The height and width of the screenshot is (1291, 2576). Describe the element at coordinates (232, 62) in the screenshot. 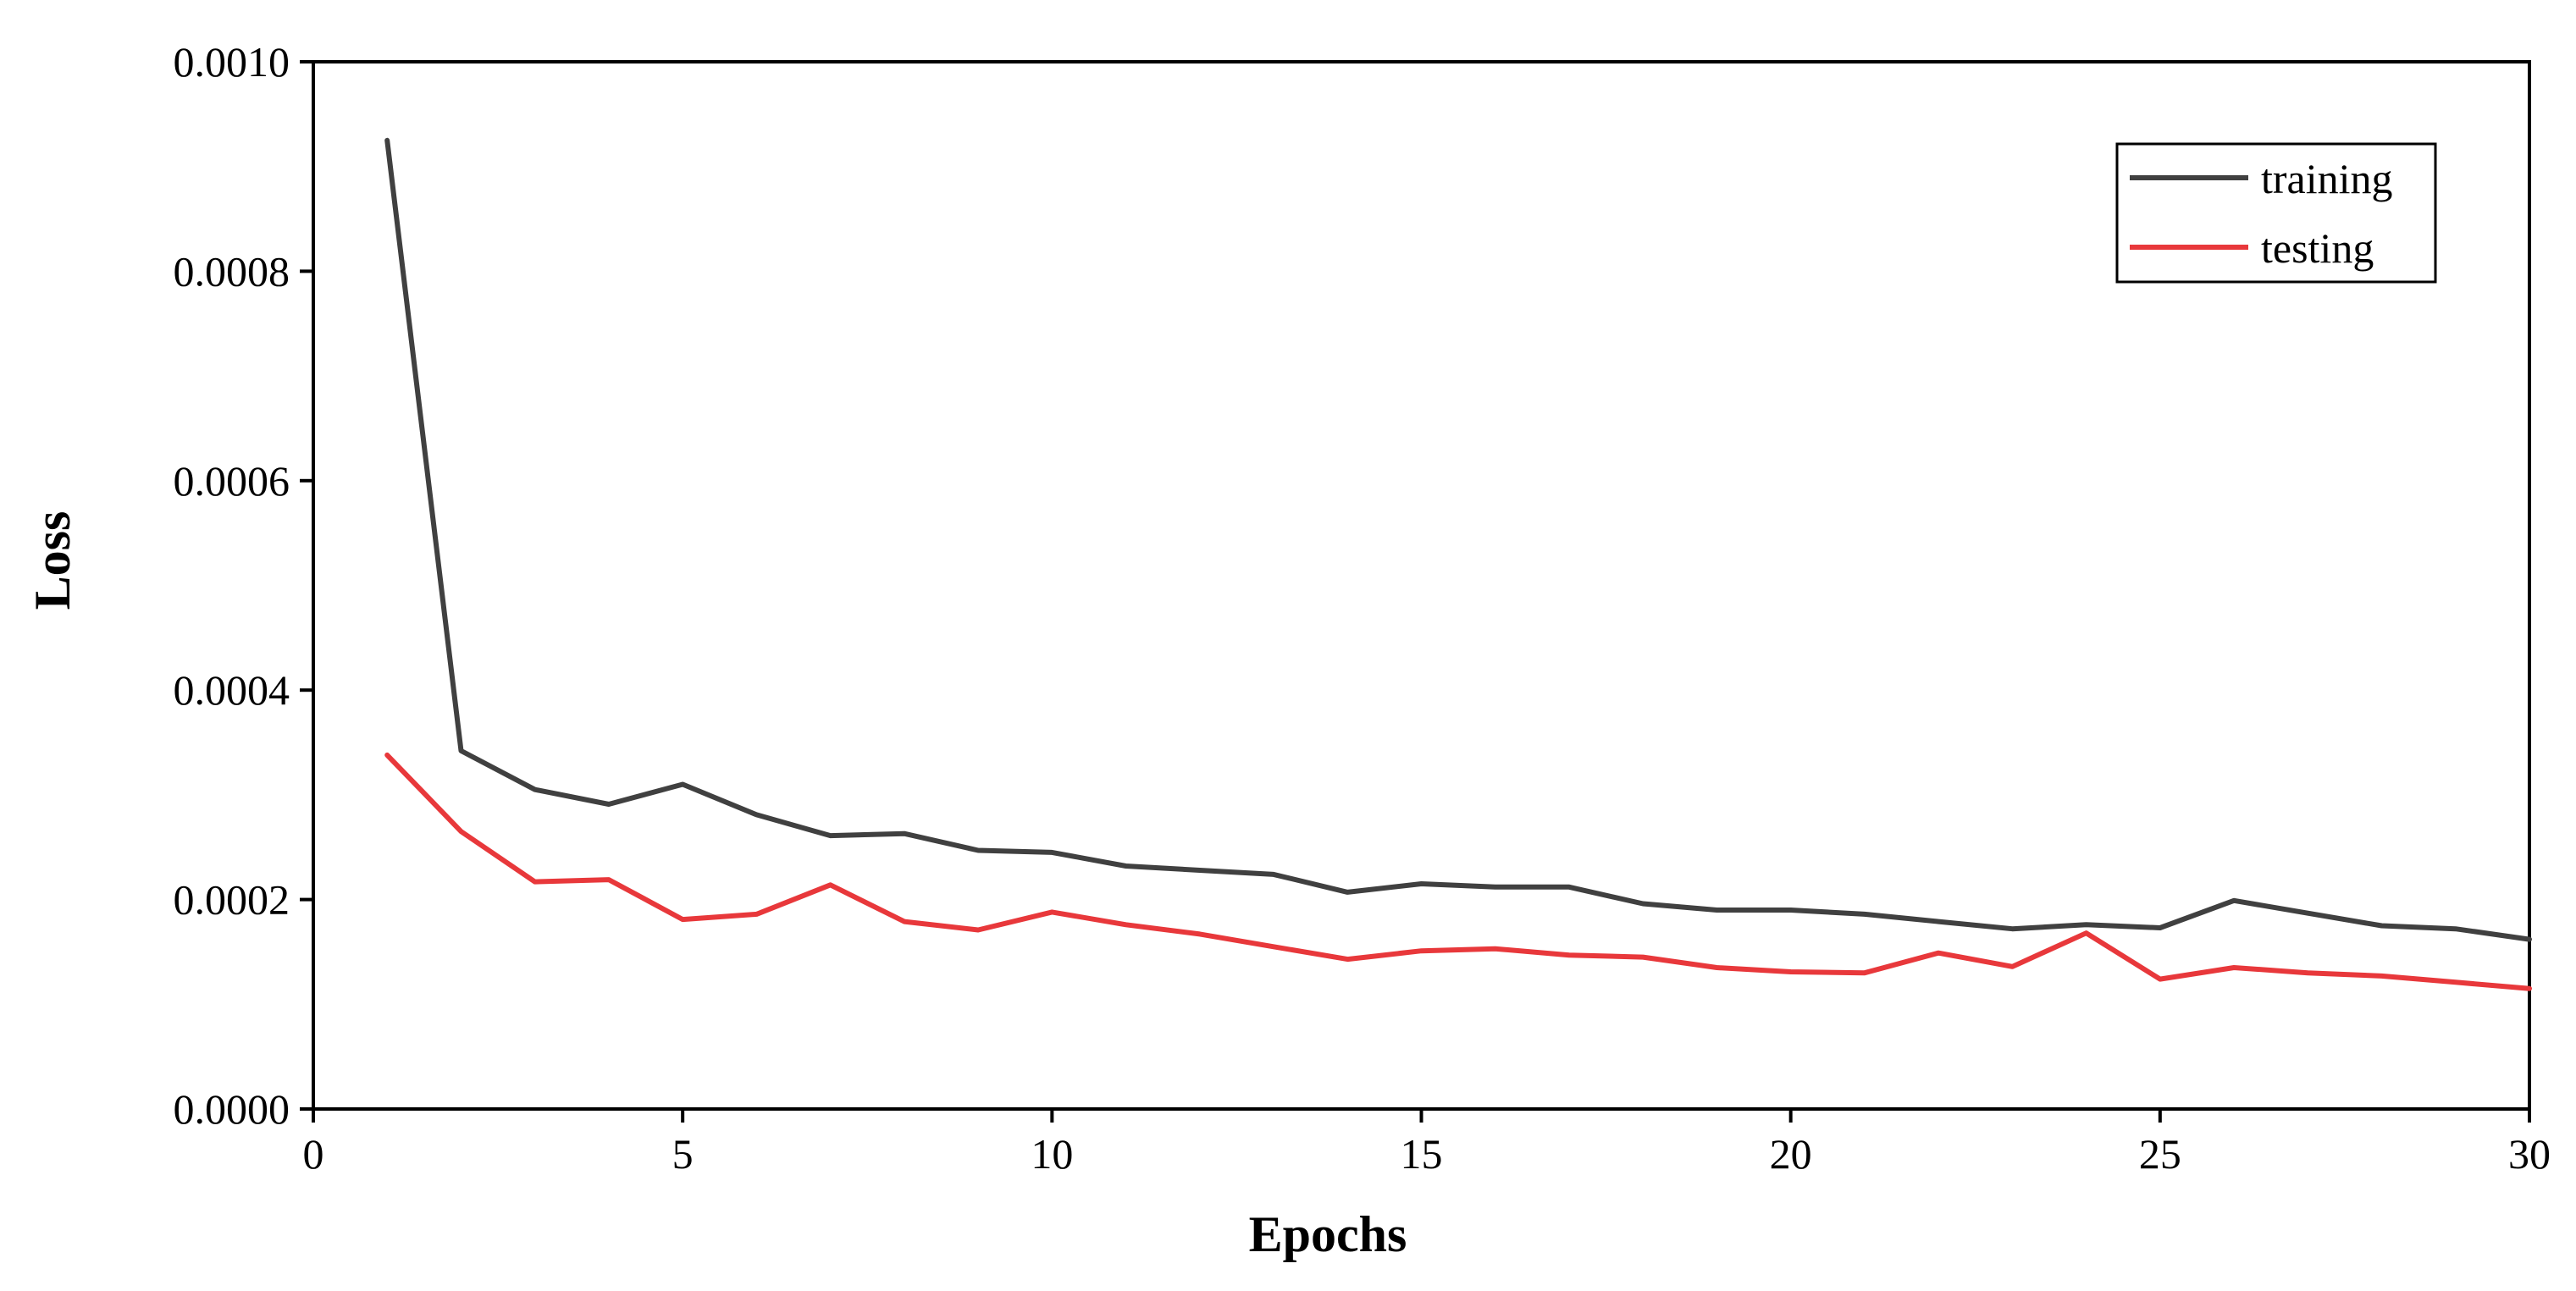

I see `y-tick-label: 0.0010` at that location.